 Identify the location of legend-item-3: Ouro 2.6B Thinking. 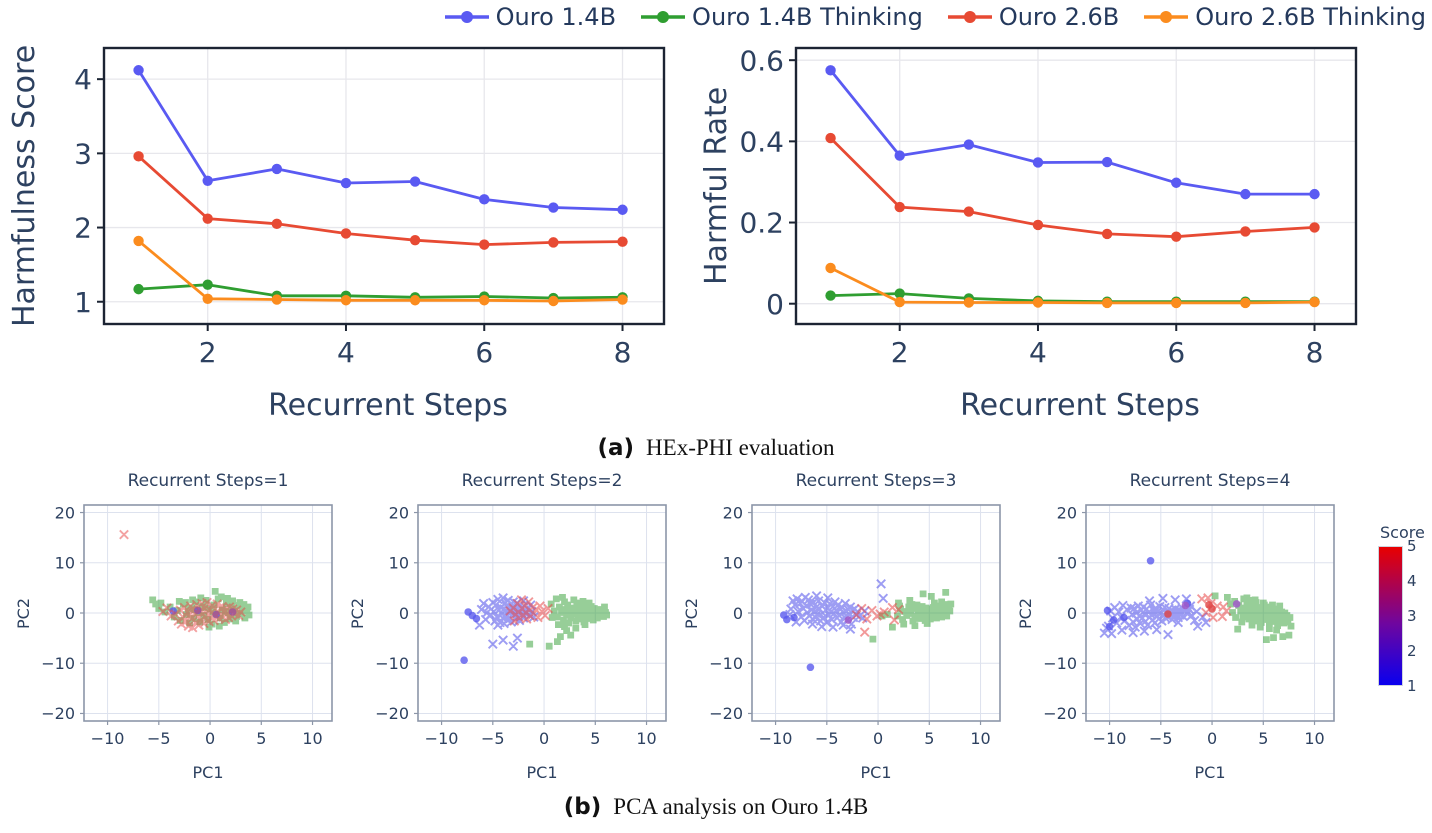
(1284, 17).